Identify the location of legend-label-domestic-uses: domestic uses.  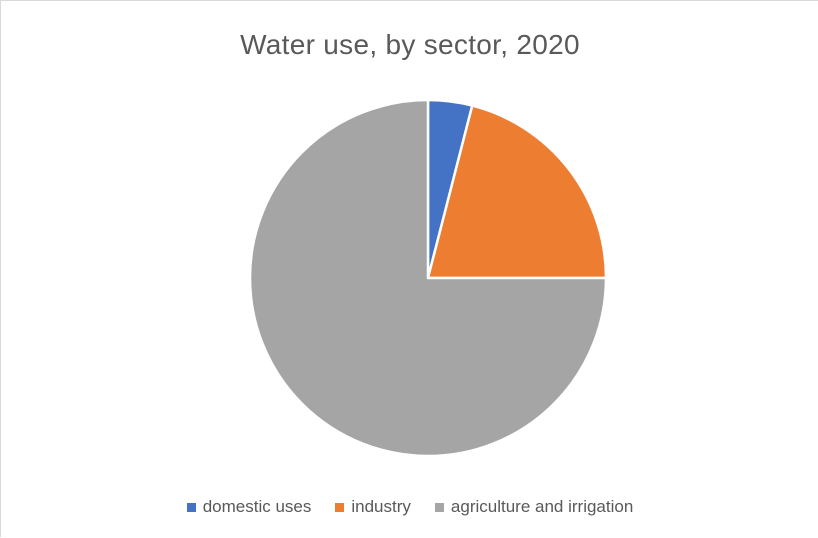
(257, 506).